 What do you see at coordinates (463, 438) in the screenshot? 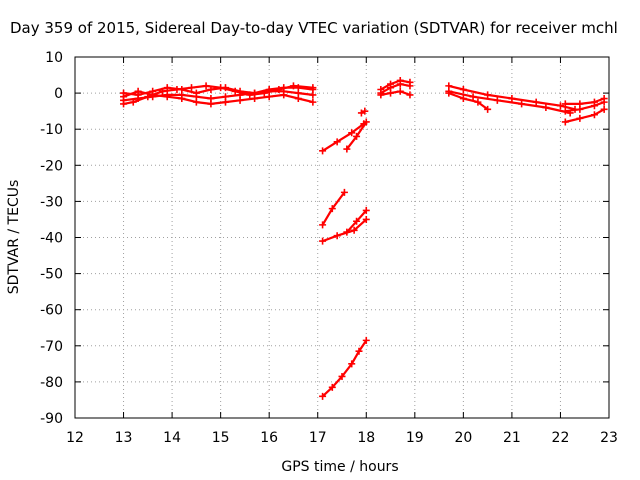
I see `x-tick-label: 20` at bounding box center [463, 438].